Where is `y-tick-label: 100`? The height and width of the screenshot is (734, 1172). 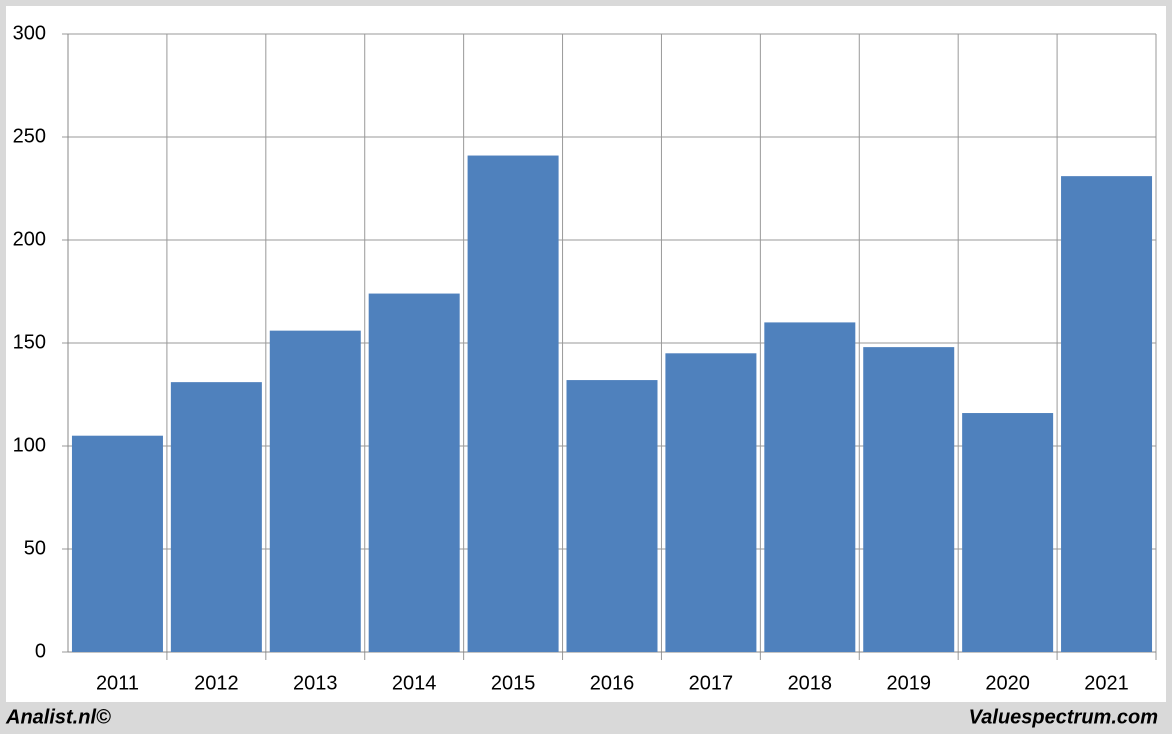
y-tick-label: 100 is located at coordinates (29, 445).